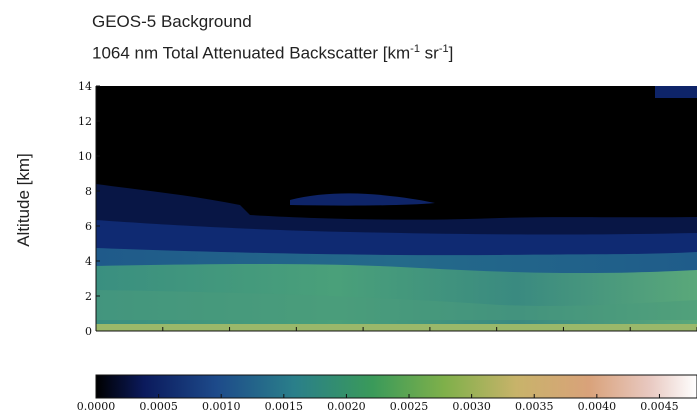  What do you see at coordinates (396, 305) in the screenshot?
I see `heatmap-layer-boundary-inner` at bounding box center [396, 305].